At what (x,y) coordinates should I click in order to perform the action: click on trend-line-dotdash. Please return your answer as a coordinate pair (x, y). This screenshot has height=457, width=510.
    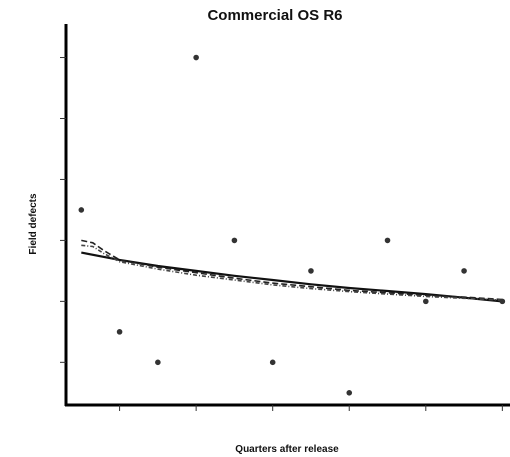
    Looking at the image, I should click on (292, 272).